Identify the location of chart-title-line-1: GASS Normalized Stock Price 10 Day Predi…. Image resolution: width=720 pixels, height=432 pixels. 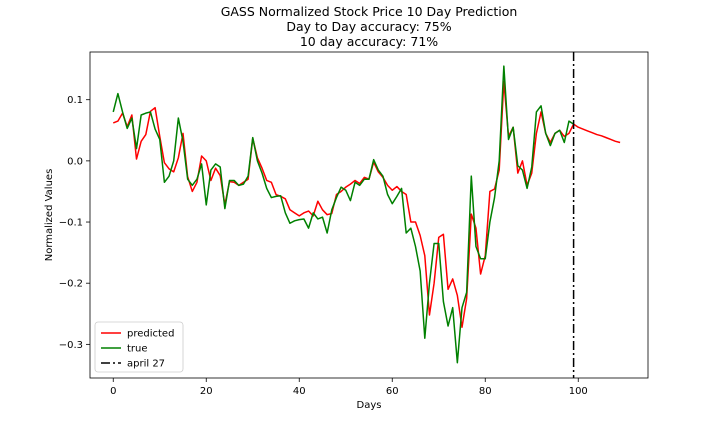
(369, 11).